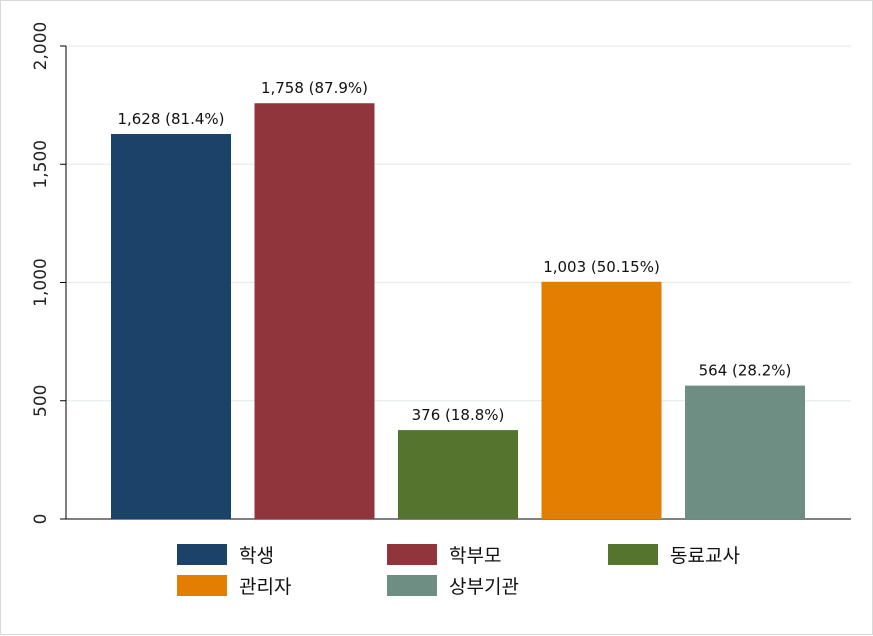 This screenshot has width=873, height=636. I want to click on y-tick-label: 500, so click(41, 401).